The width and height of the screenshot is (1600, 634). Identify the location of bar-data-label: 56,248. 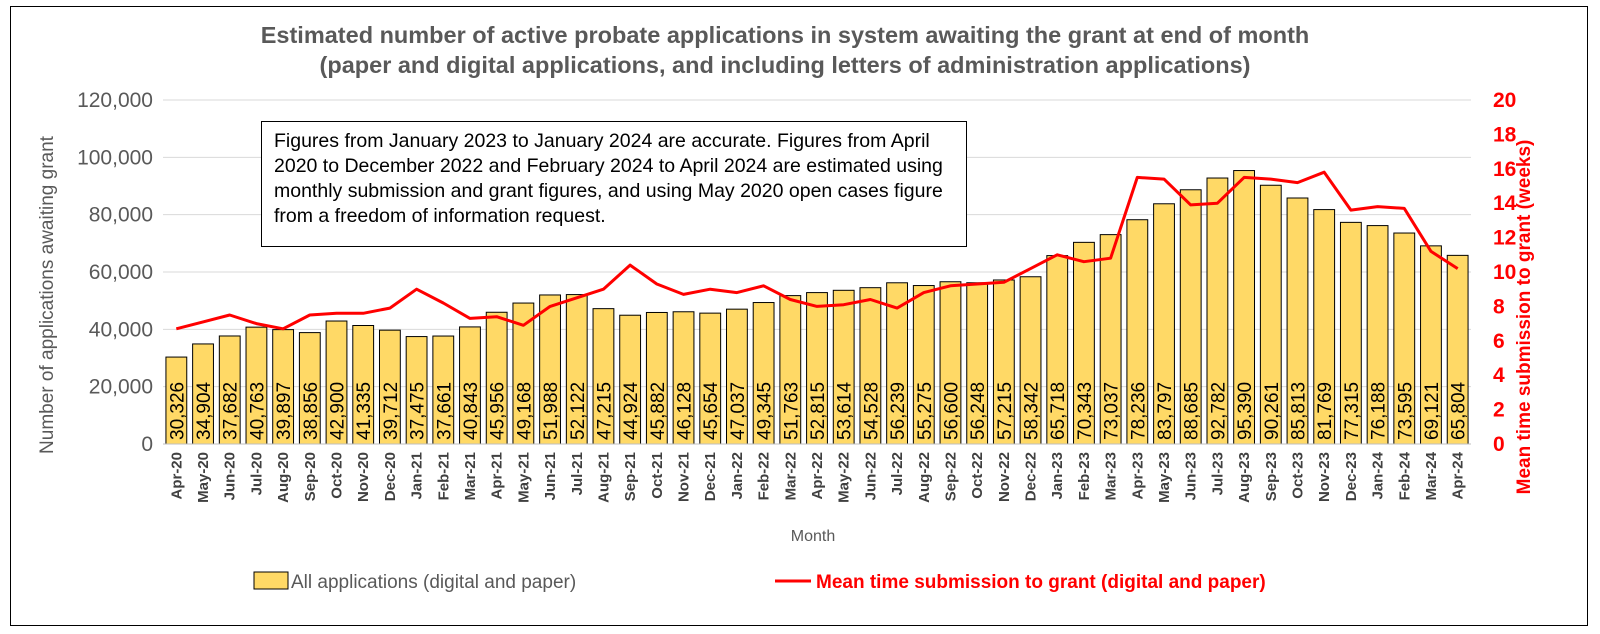
(978, 411).